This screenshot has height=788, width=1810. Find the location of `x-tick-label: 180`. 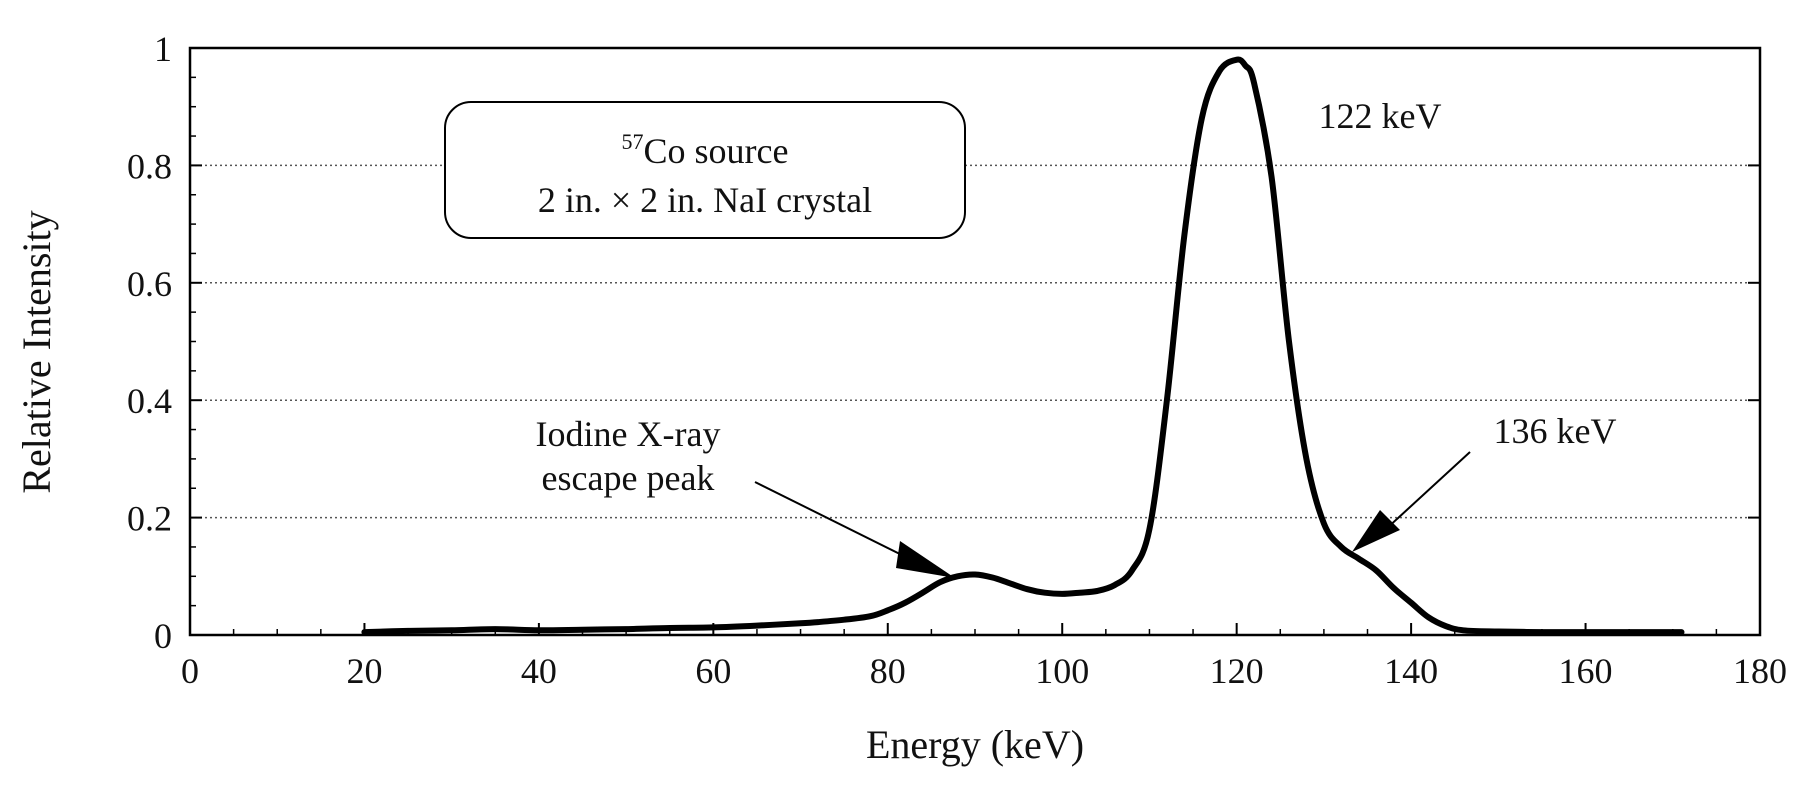

x-tick-label: 180 is located at coordinates (1760, 671).